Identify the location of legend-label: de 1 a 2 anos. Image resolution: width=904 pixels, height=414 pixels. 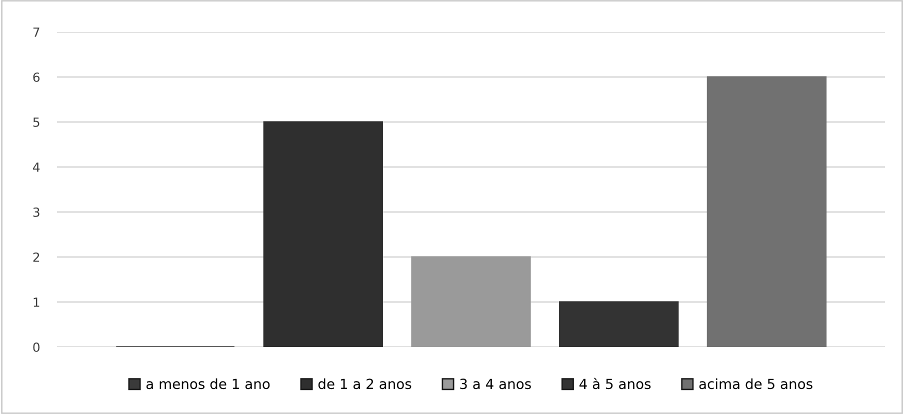
(365, 384).